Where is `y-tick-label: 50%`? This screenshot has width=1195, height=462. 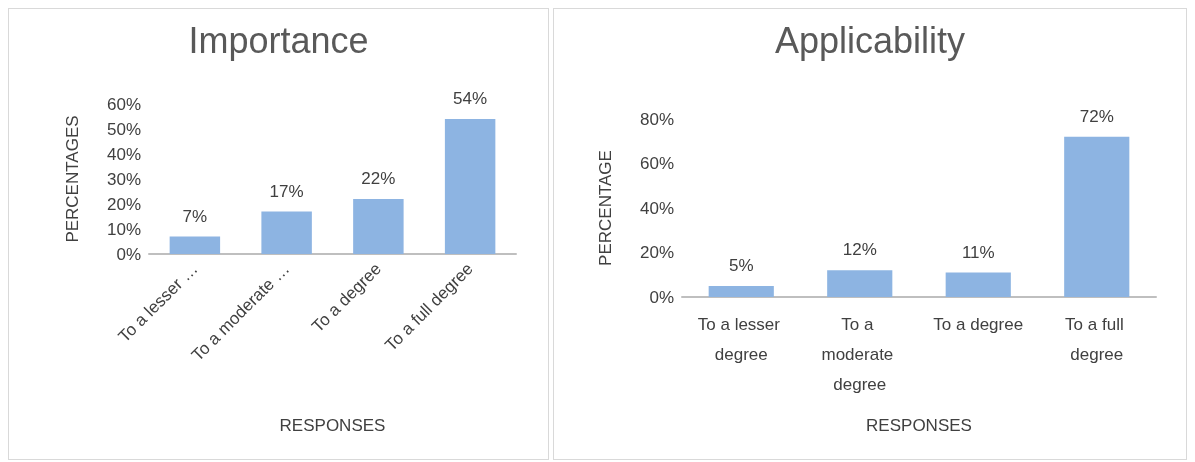 y-tick-label: 50% is located at coordinates (123, 129).